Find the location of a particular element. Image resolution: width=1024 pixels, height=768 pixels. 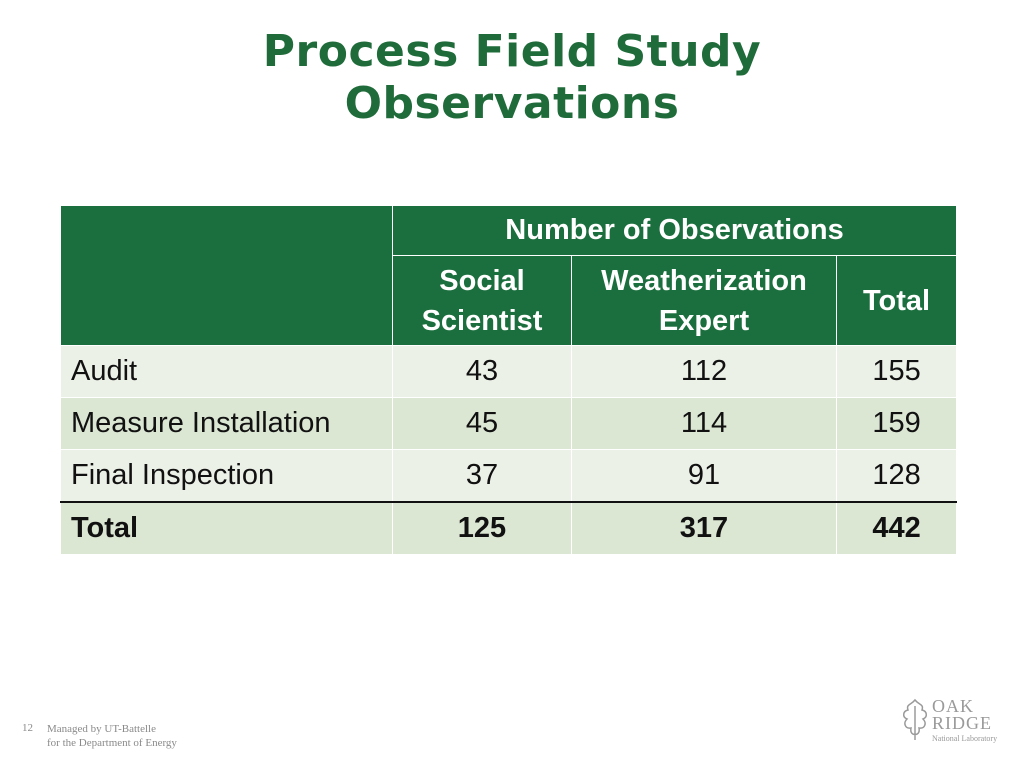

total-weatherization-expert: 317 is located at coordinates (704, 528).